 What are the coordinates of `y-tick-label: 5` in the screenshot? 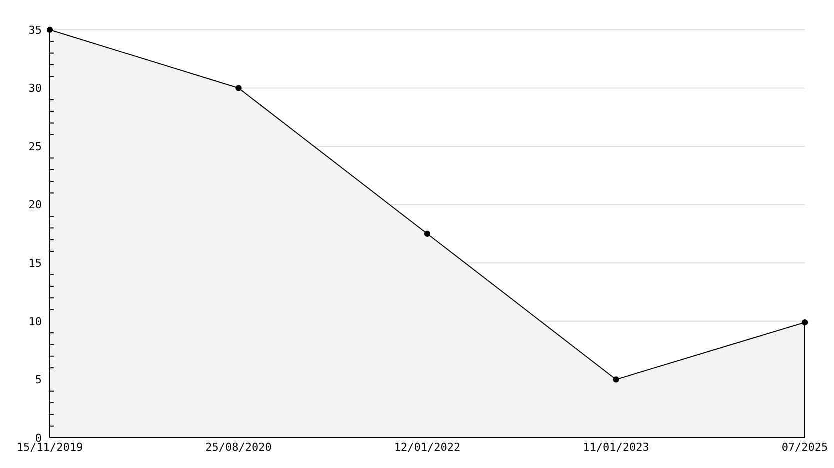 It's located at (38, 380).